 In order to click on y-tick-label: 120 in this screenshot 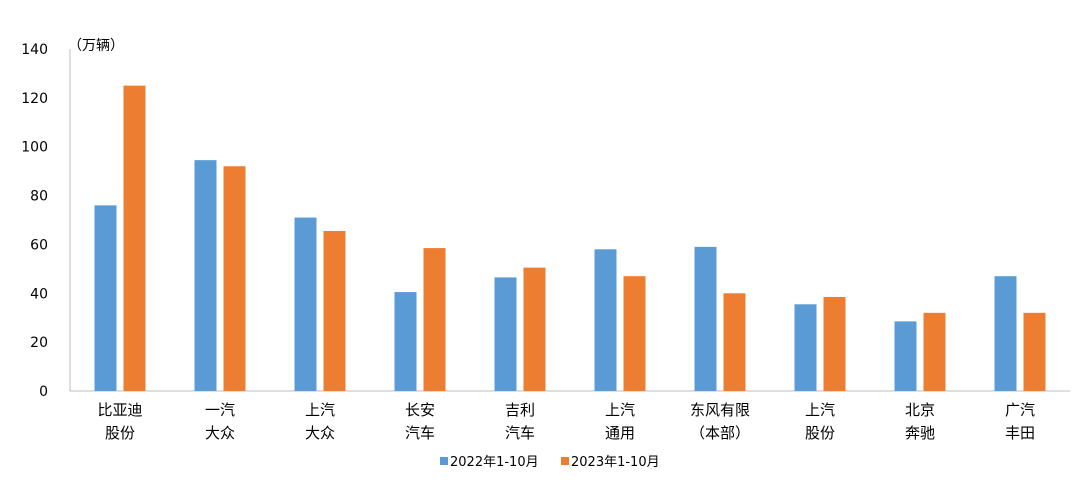, I will do `click(34, 99)`.